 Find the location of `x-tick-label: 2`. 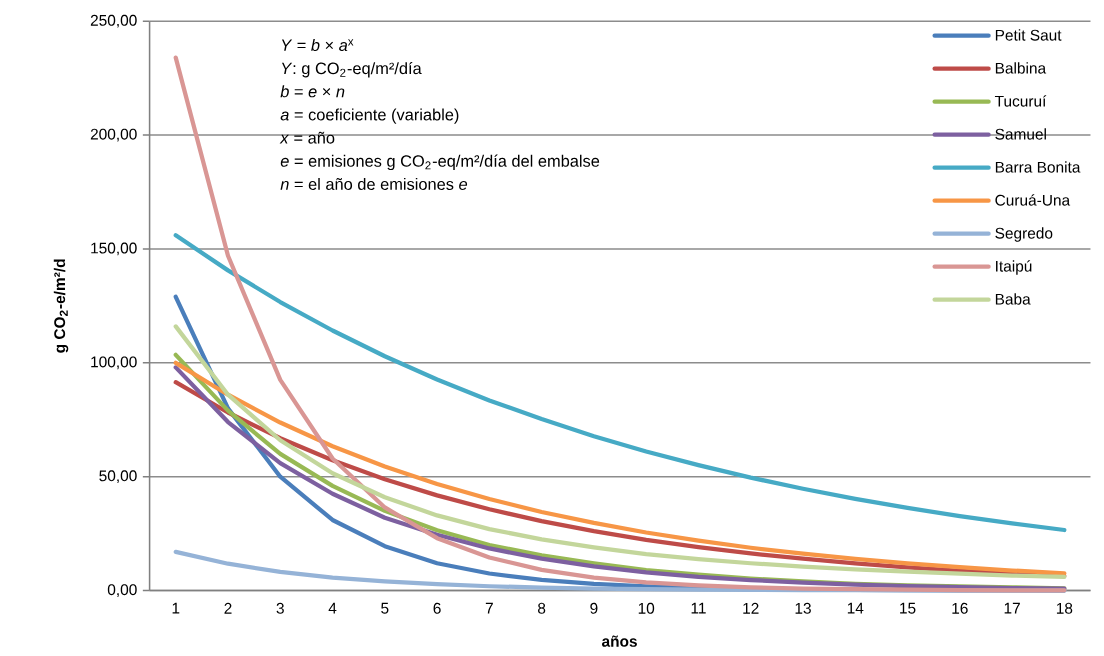

x-tick-label: 2 is located at coordinates (228, 608).